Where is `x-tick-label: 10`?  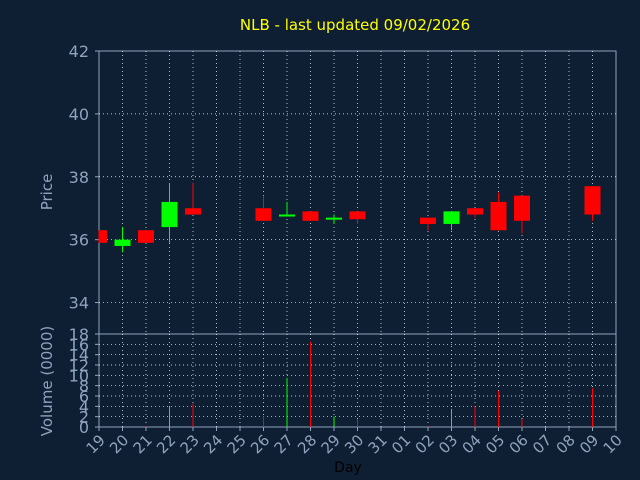
x-tick-label: 10 is located at coordinates (613, 444).